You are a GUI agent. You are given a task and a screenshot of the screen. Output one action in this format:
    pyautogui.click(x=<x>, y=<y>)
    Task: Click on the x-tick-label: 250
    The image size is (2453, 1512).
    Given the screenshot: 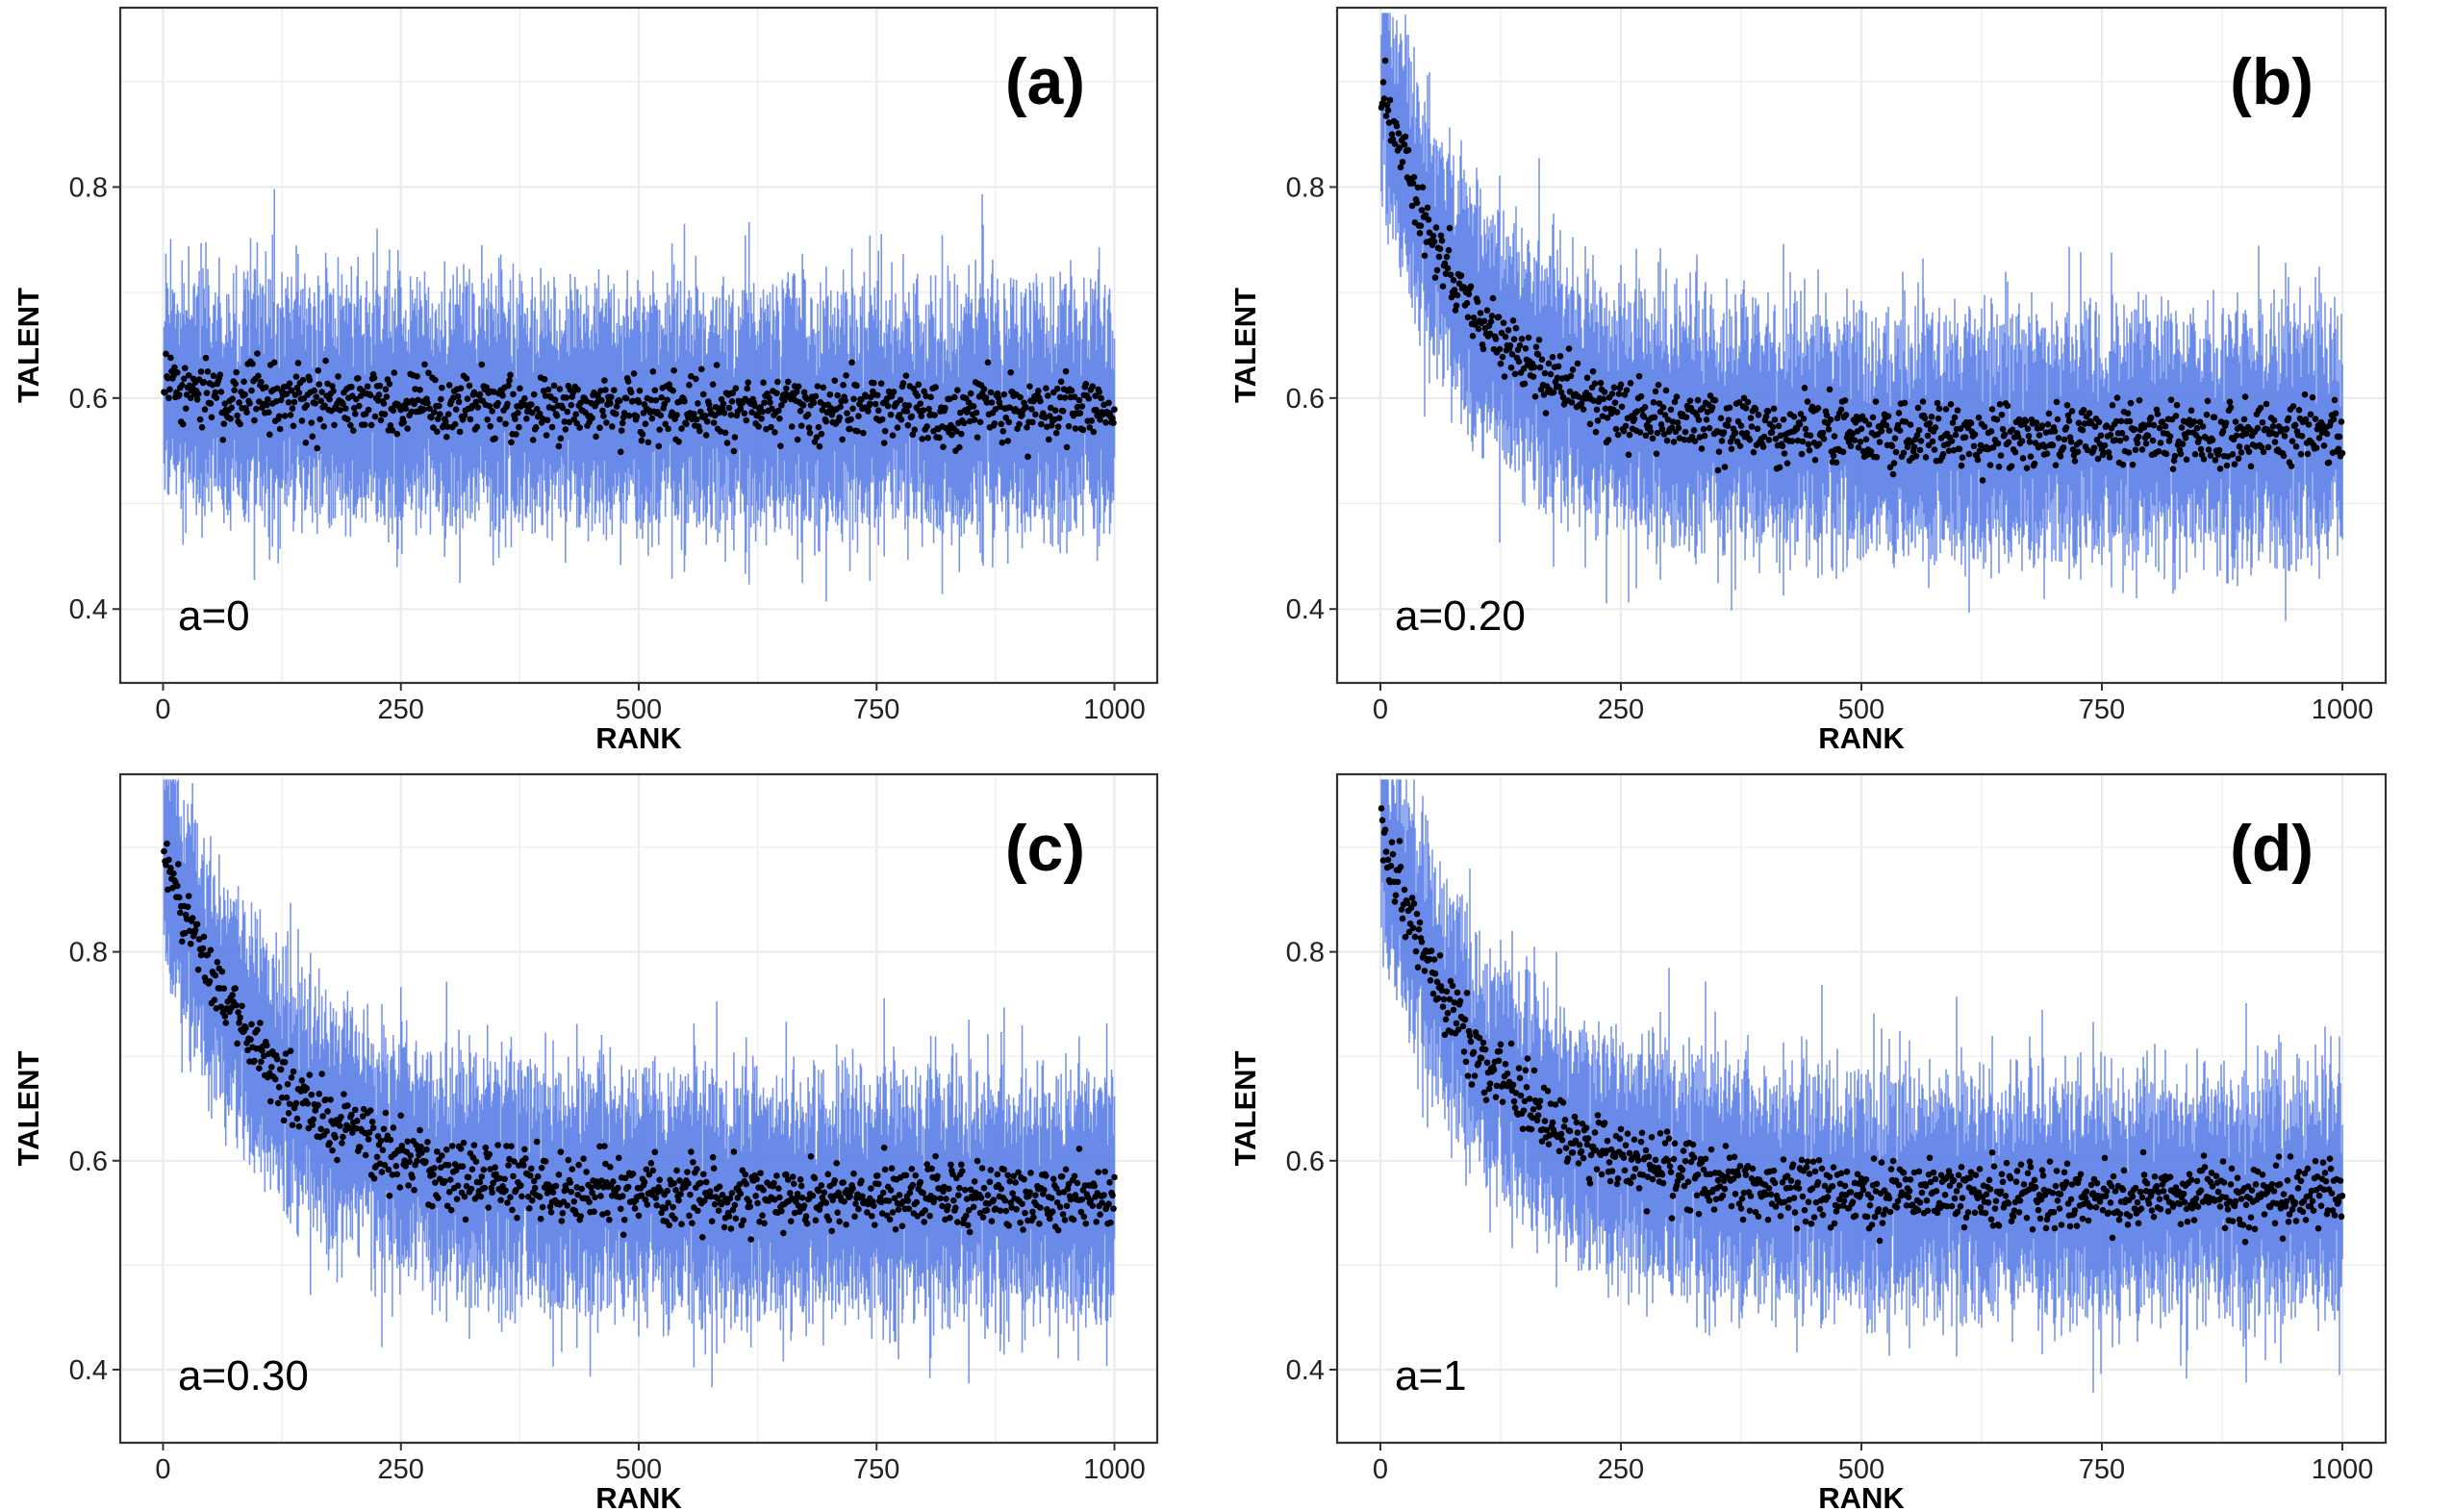 What is the action you would take?
    pyautogui.click(x=1621, y=709)
    